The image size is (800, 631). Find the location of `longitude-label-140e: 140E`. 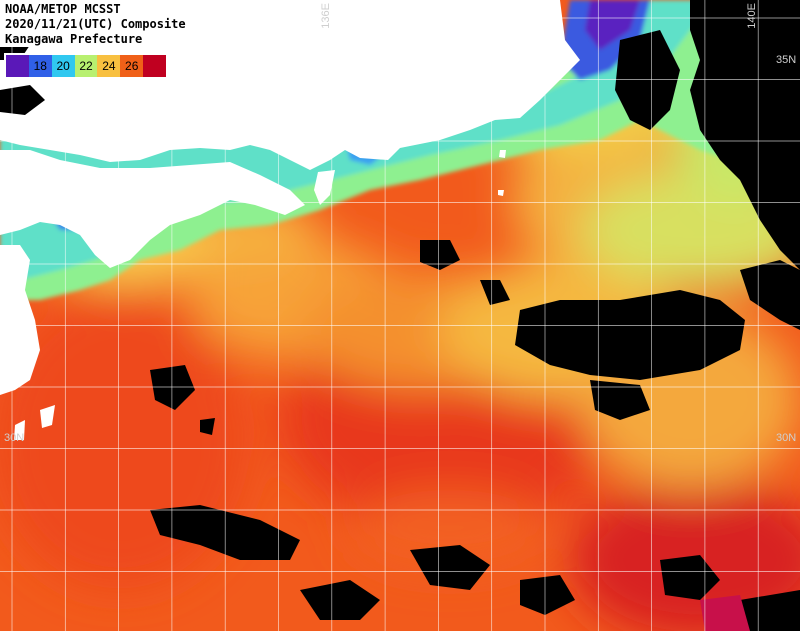

longitude-label-140e: 140E is located at coordinates (752, 16).